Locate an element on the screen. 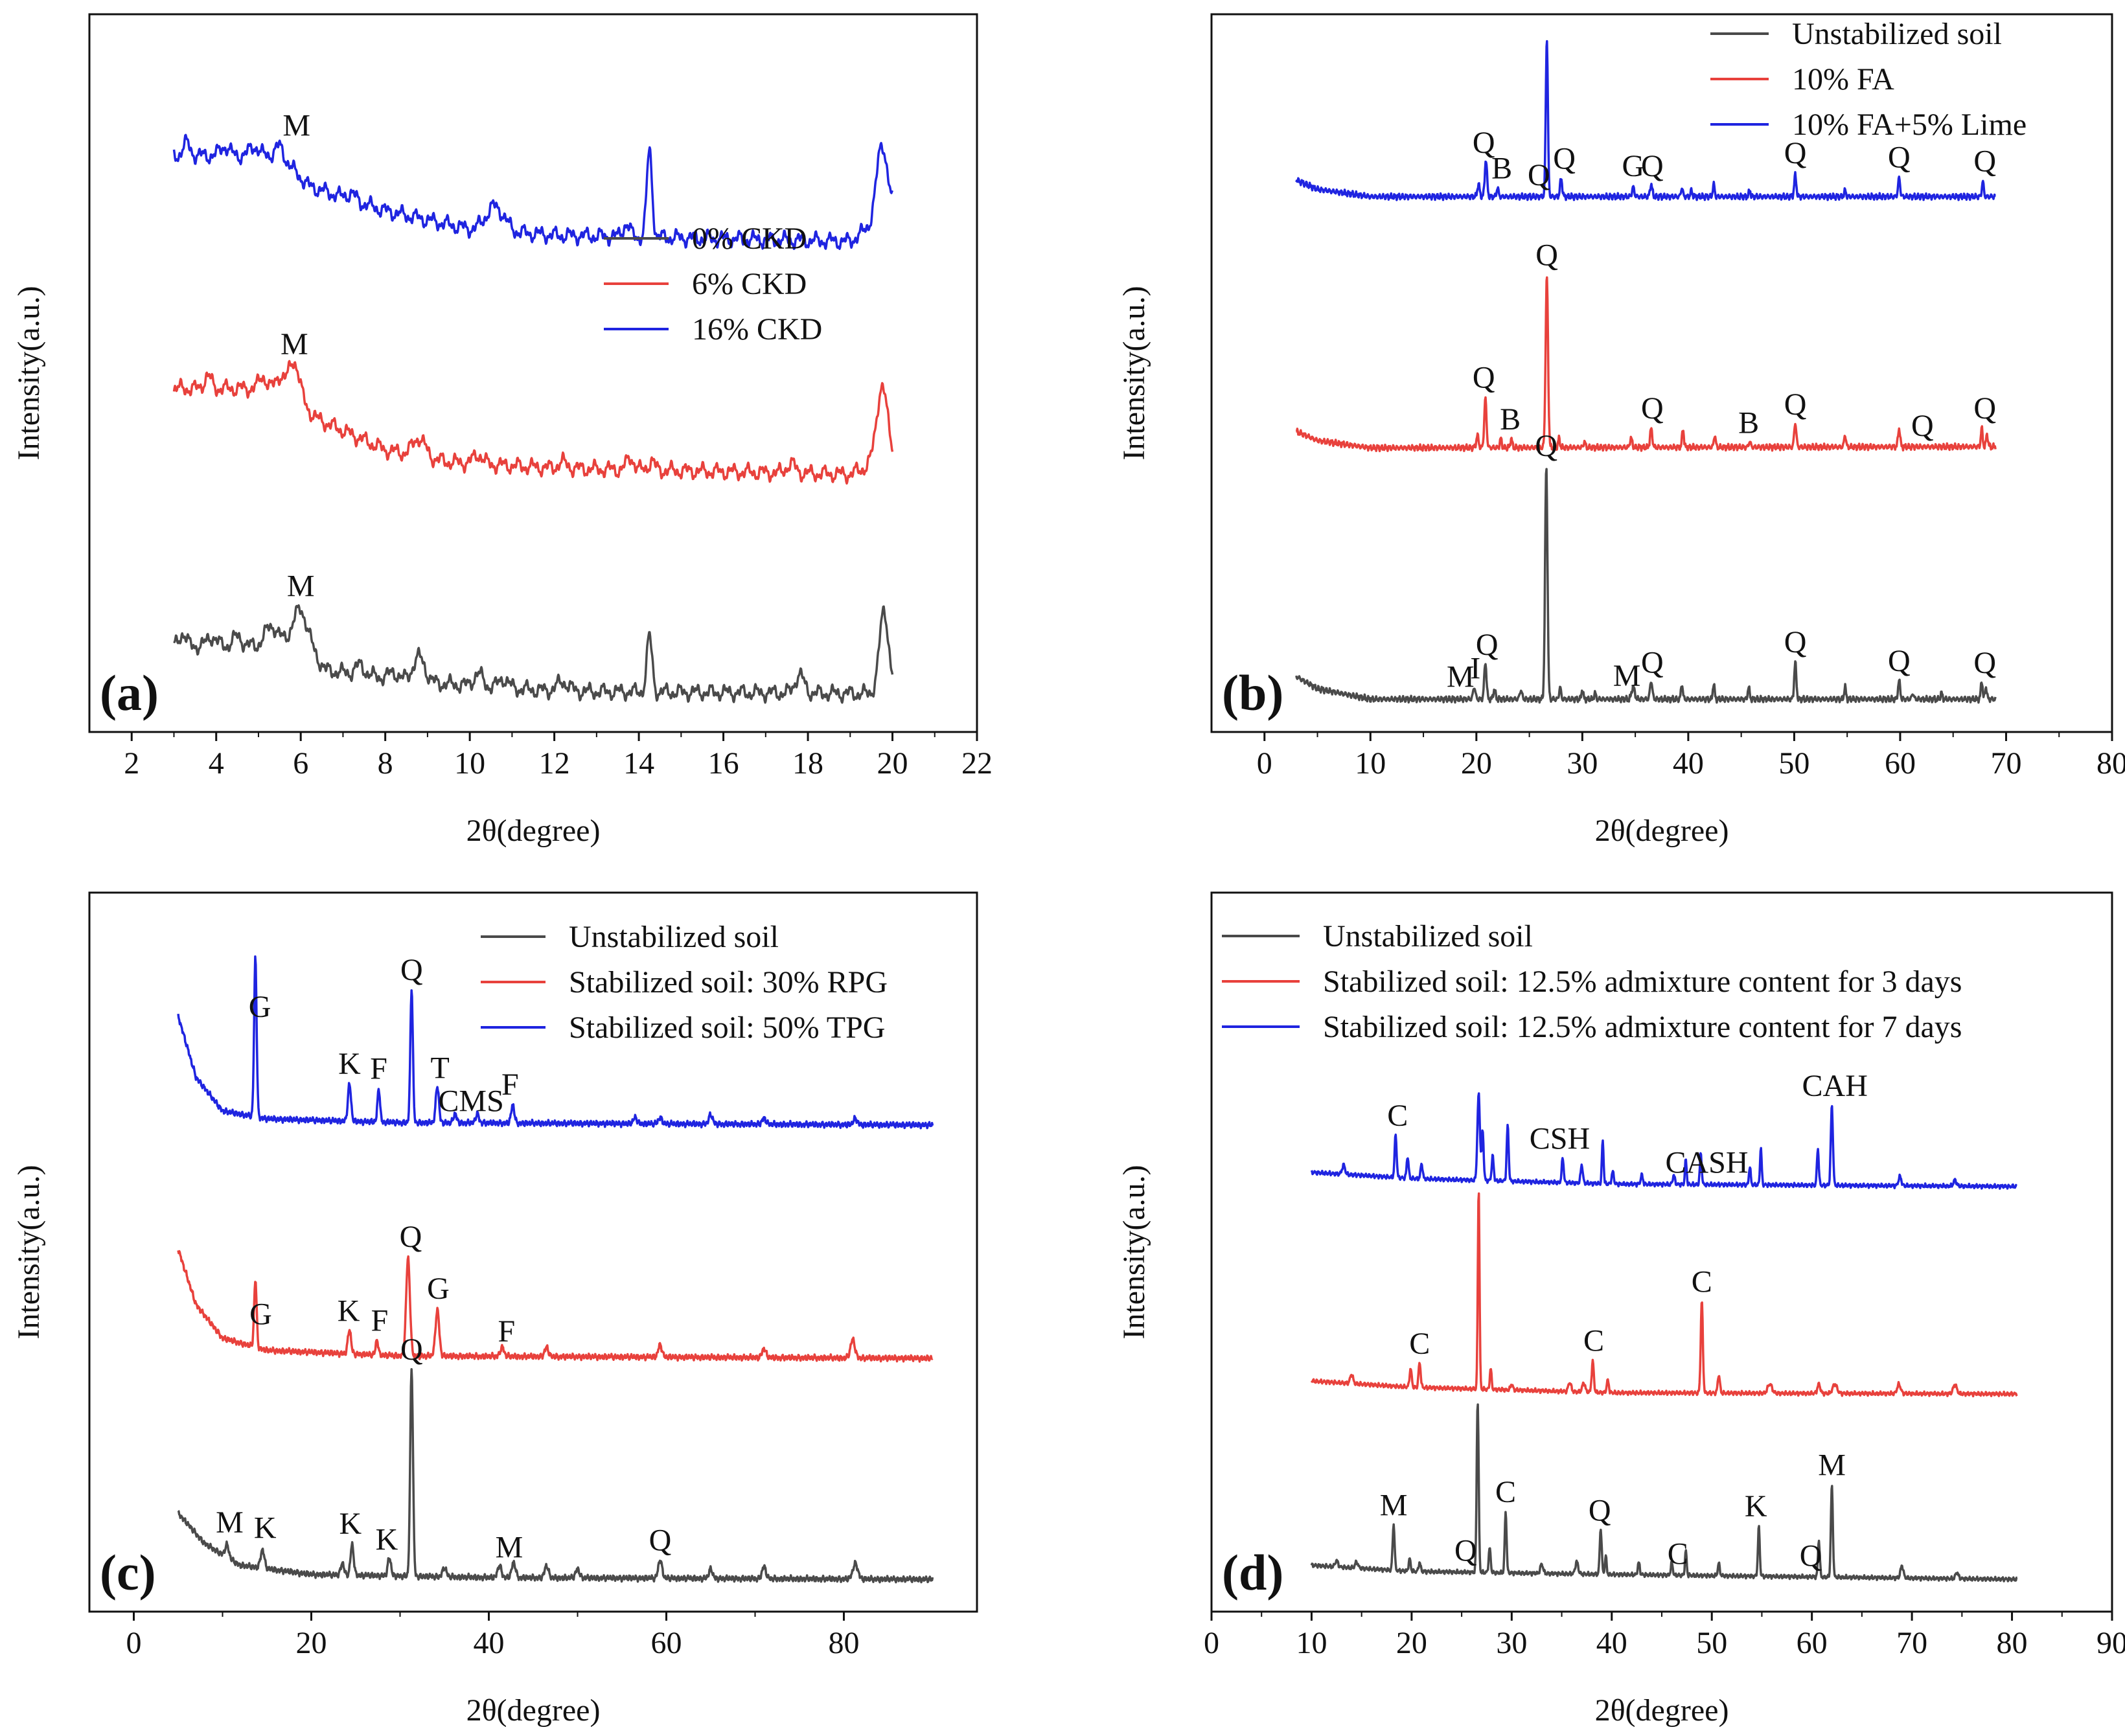  x-tick-label: 6 is located at coordinates (300, 764).